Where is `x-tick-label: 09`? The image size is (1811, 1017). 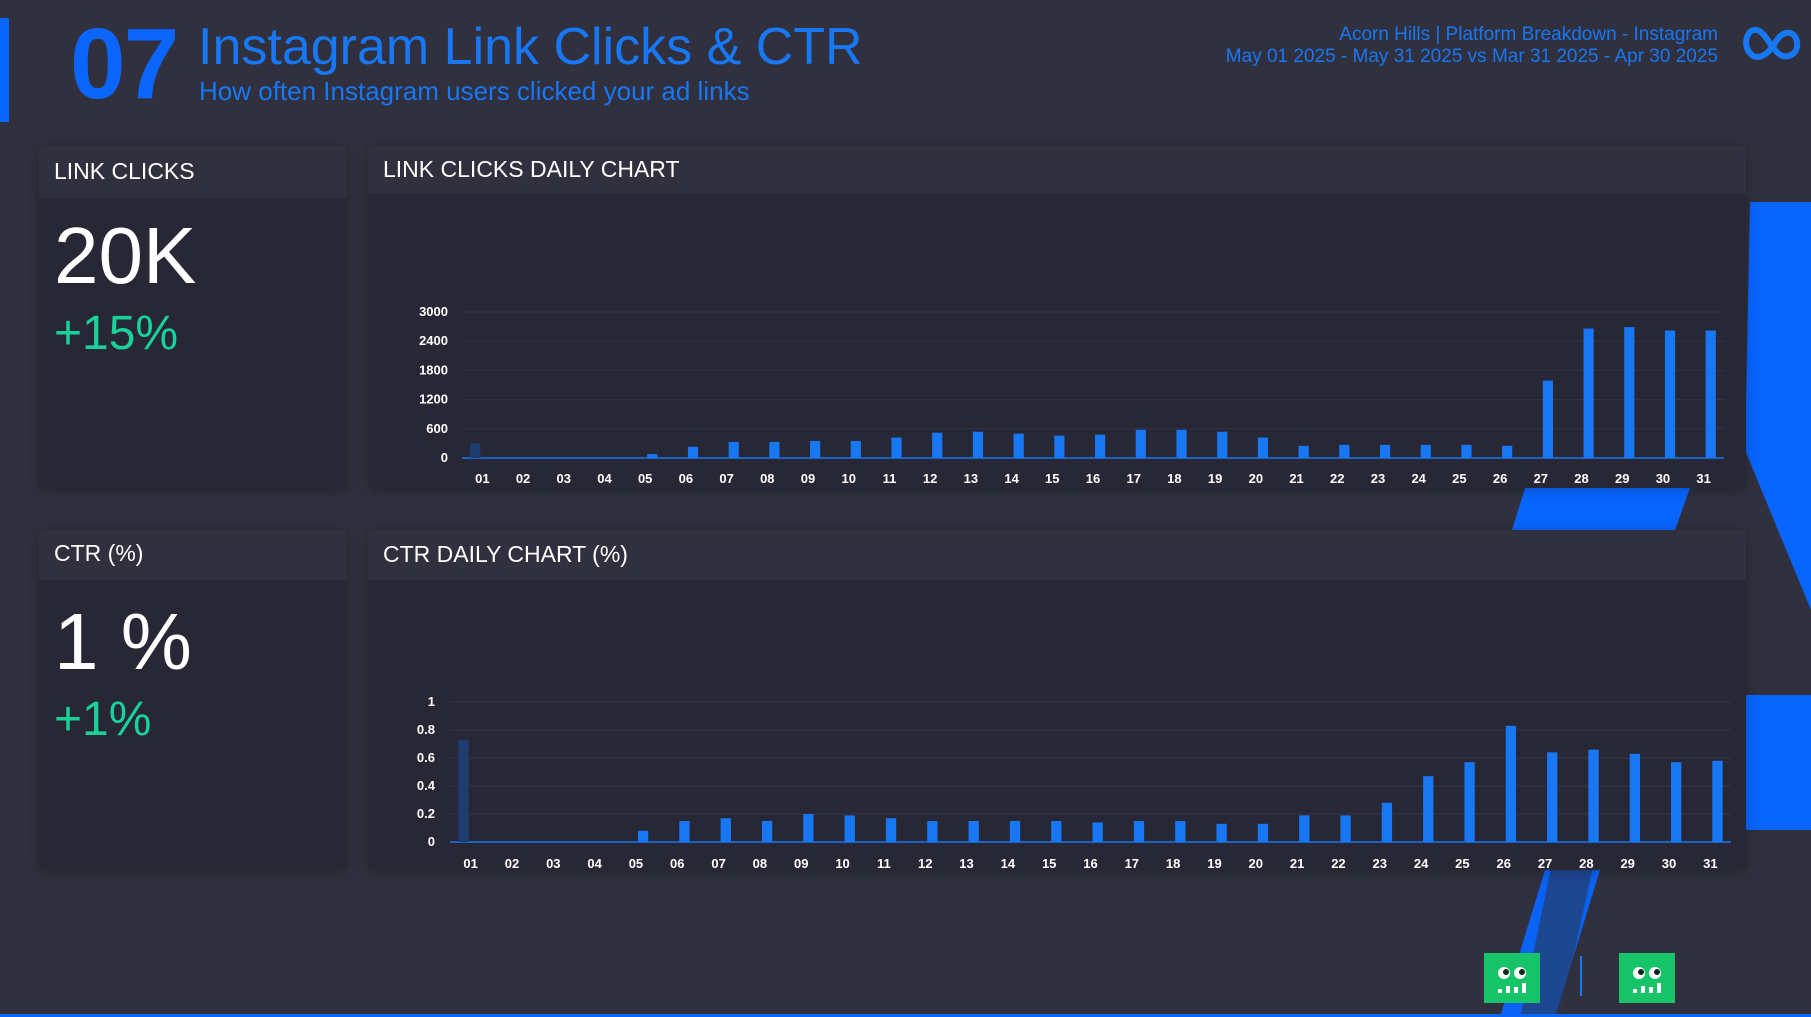 x-tick-label: 09 is located at coordinates (808, 478).